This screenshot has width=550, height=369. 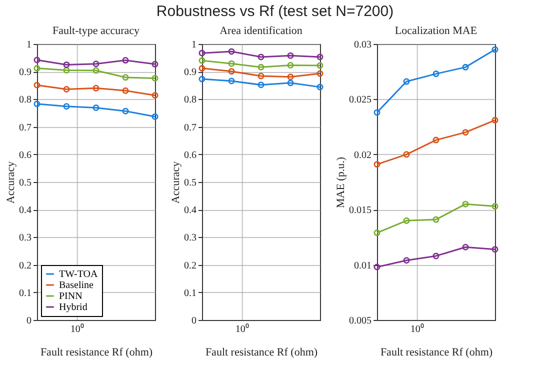 I want to click on y-tick-label: 0.015, so click(x=360, y=210).